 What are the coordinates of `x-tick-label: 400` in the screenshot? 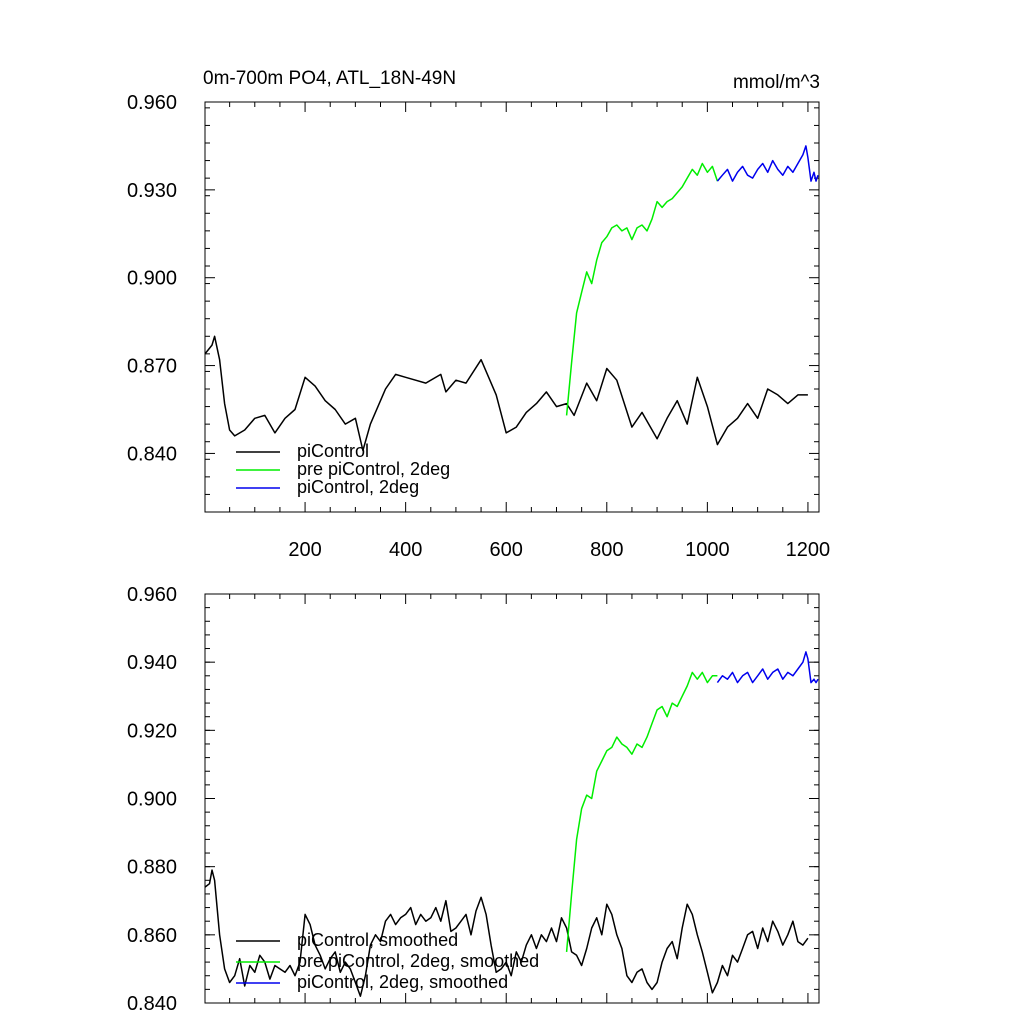 It's located at (405, 550).